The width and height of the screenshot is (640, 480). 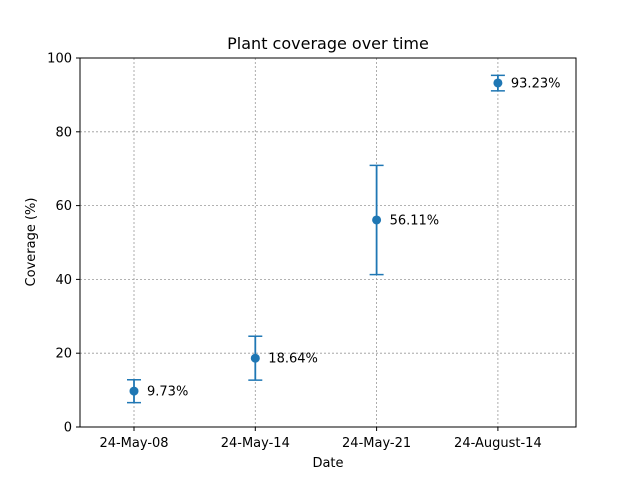 What do you see at coordinates (536, 83) in the screenshot?
I see `data-label: 93.23%` at bounding box center [536, 83].